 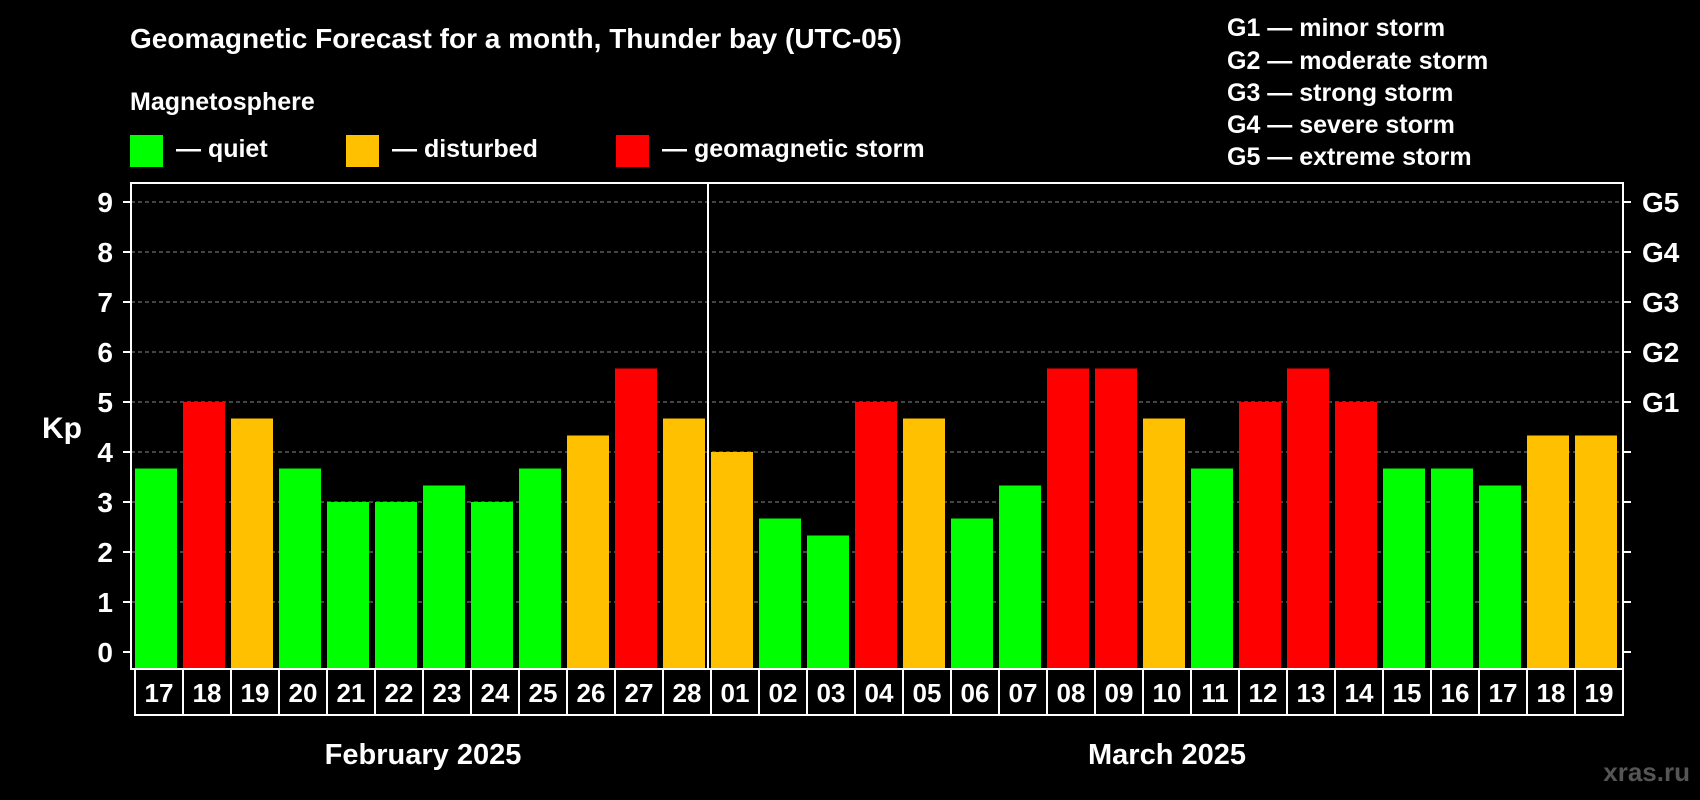 What do you see at coordinates (255, 693) in the screenshot?
I see `x-tick-label: 19` at bounding box center [255, 693].